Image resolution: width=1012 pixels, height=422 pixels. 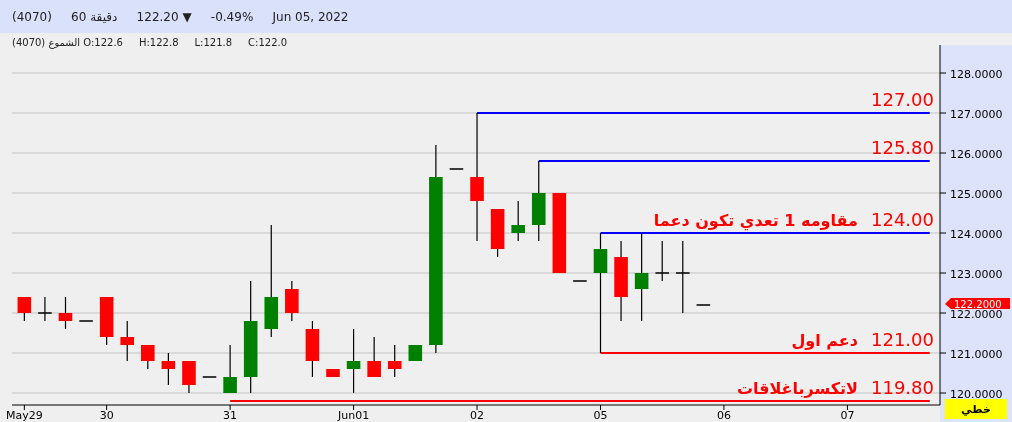 What do you see at coordinates (976, 234) in the screenshot?
I see `y-tick-label: 124.0000` at bounding box center [976, 234].